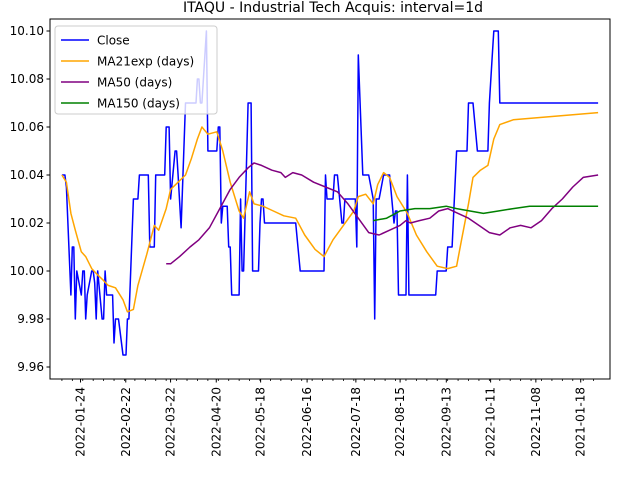 This screenshot has width=640, height=484. Describe the element at coordinates (27, 223) in the screenshot. I see `y-tick-label: 10.02` at that location.